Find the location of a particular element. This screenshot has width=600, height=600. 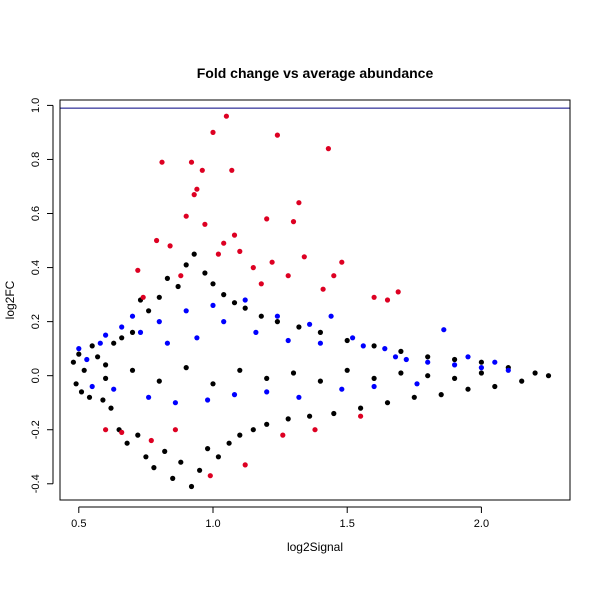

x-tick-label: 2.0 is located at coordinates (481, 524).